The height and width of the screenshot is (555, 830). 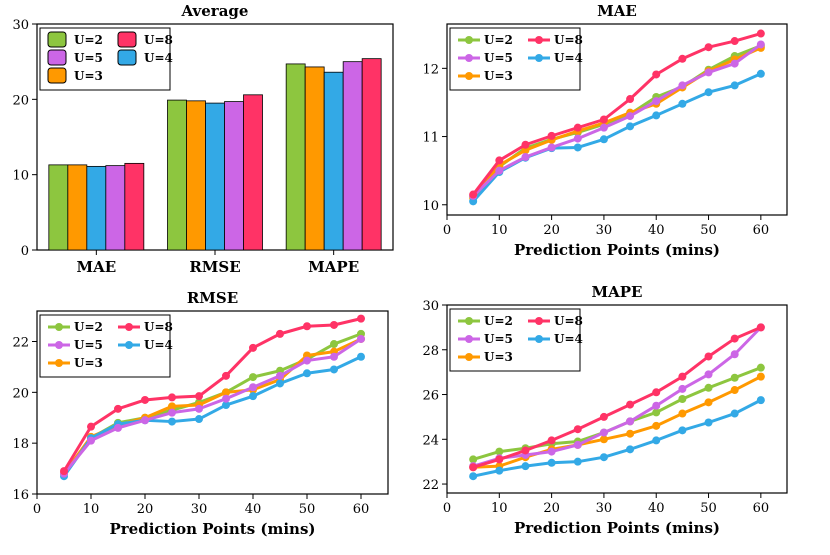 I want to click on y-tick-label: 11, so click(x=430, y=138).